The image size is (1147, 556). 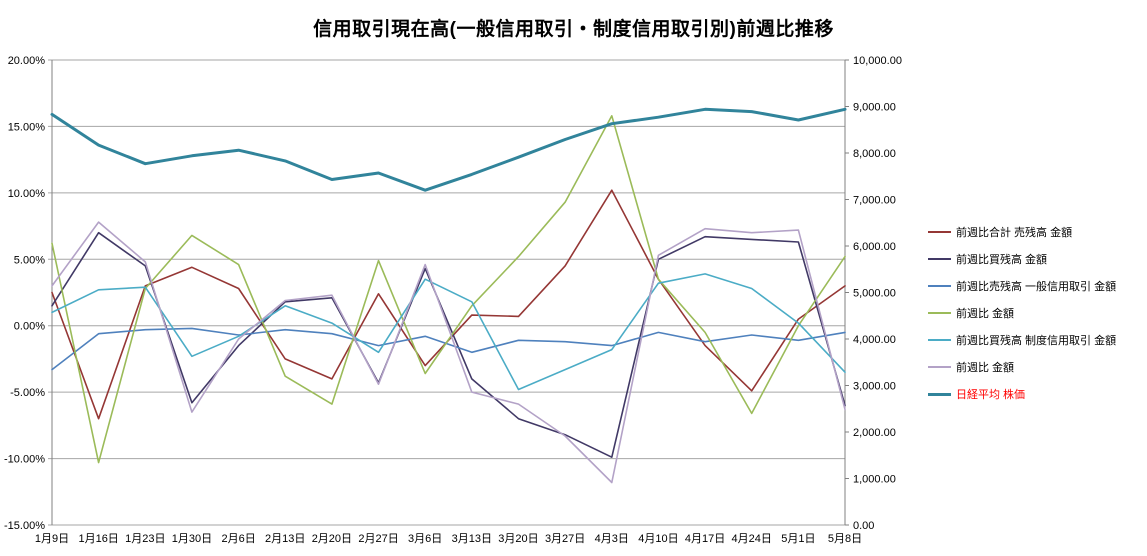 I want to click on right-axis-tick-label: 10,000.00, so click(x=877, y=61).